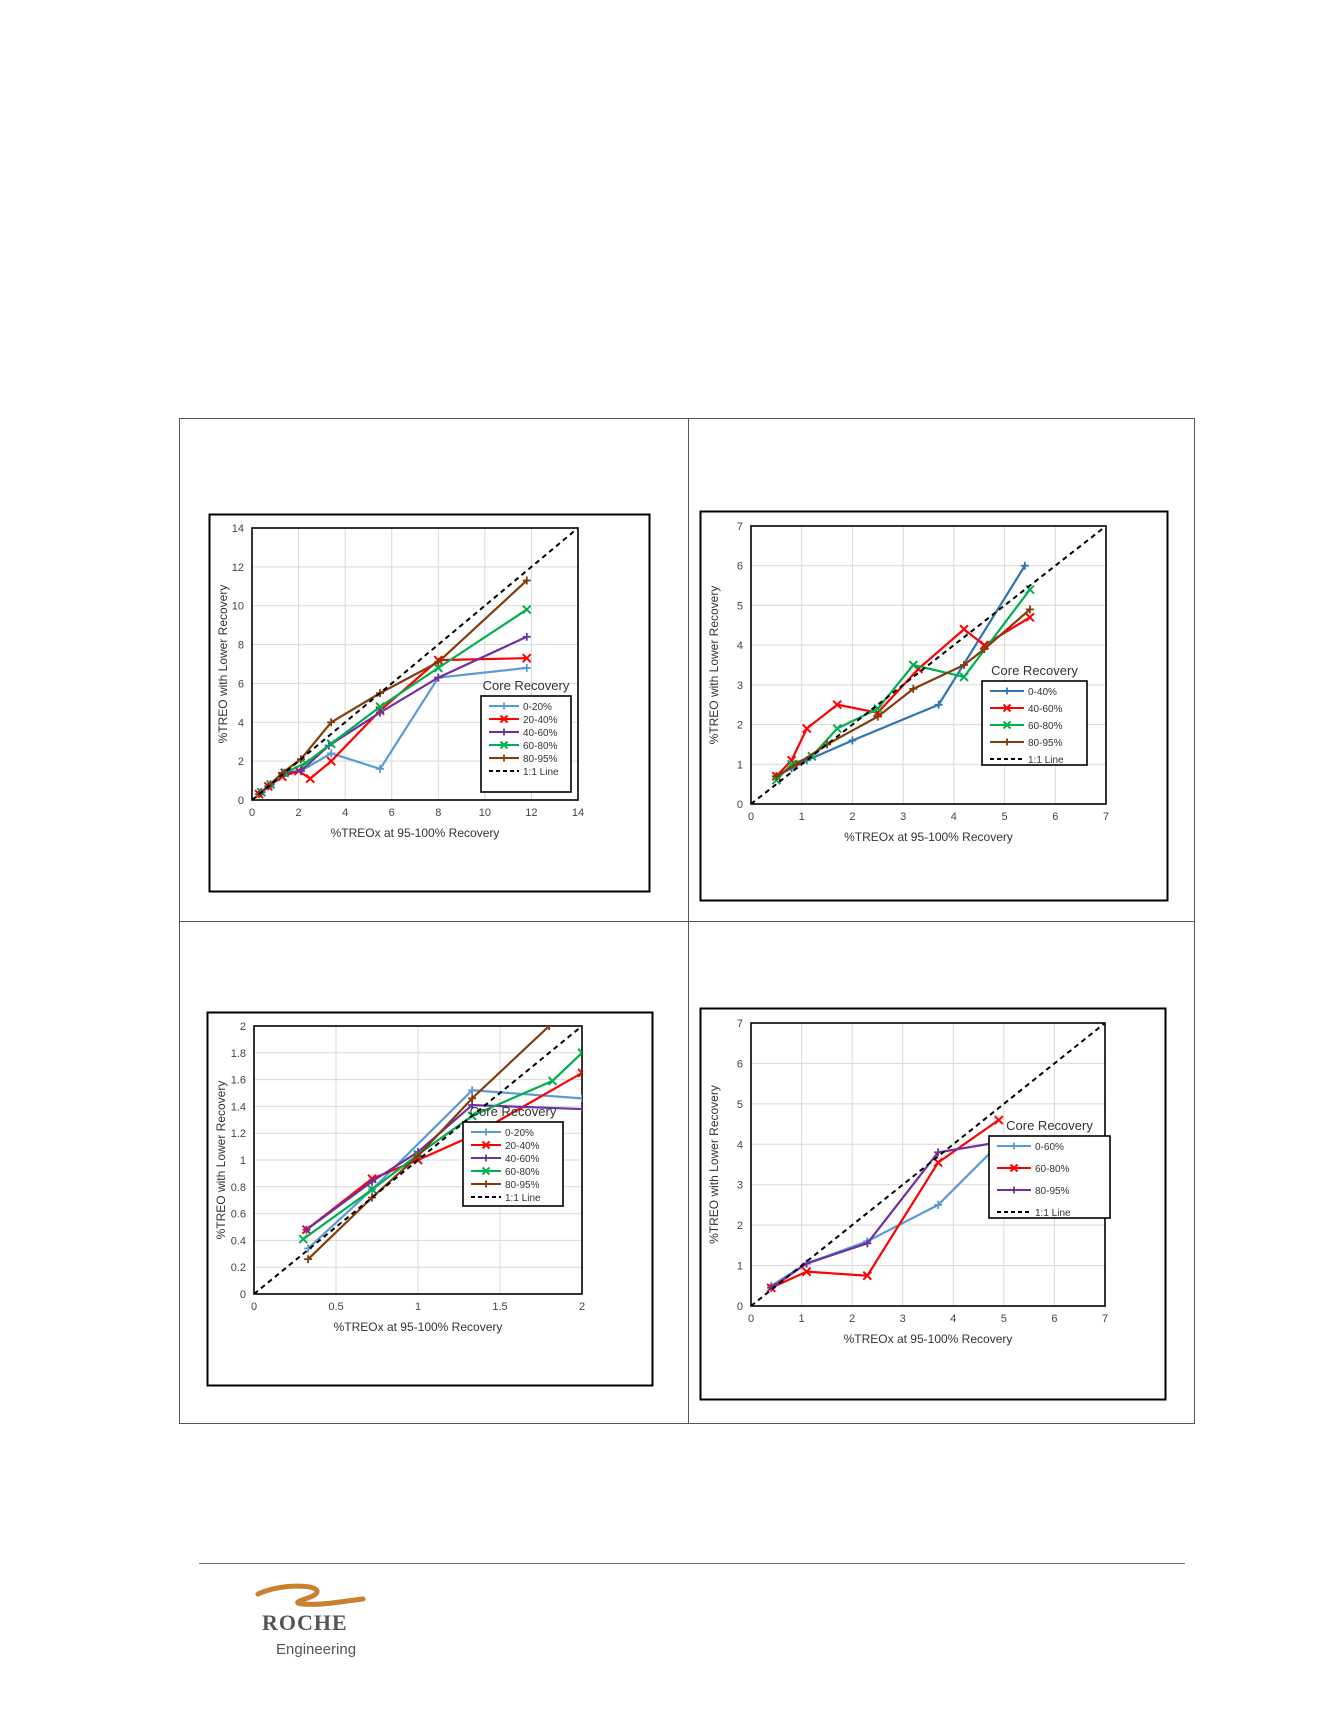  I want to click on y-tick-label: 1.8, so click(238, 1054).